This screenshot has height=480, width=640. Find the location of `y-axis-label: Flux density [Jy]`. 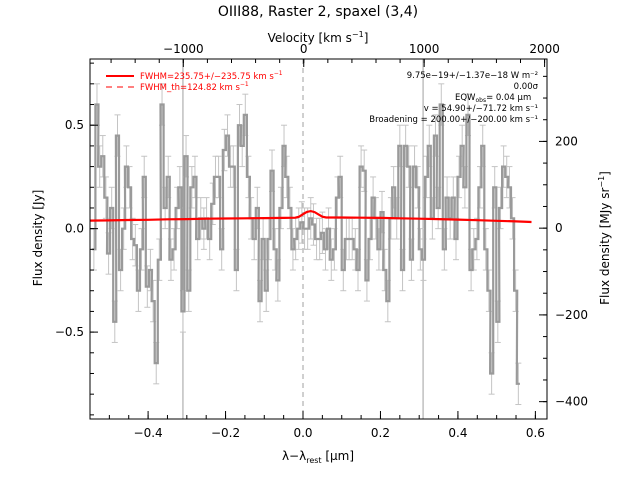

y-axis-label: Flux density [Jy] is located at coordinates (38, 238).